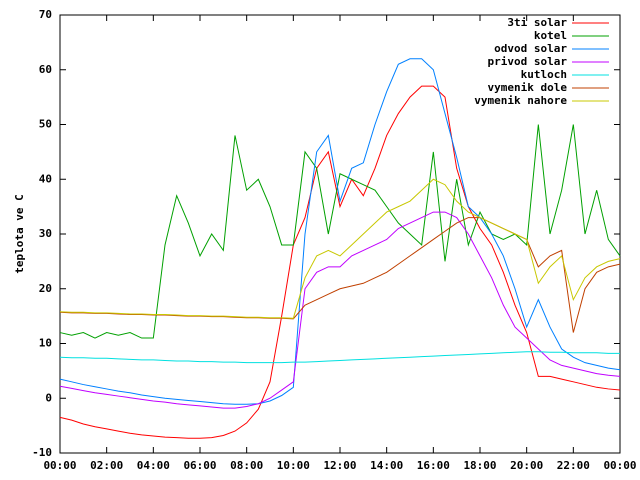 The image size is (640, 480). Describe the element at coordinates (45, 14) in the screenshot. I see `y-tick-label: 70` at that location.